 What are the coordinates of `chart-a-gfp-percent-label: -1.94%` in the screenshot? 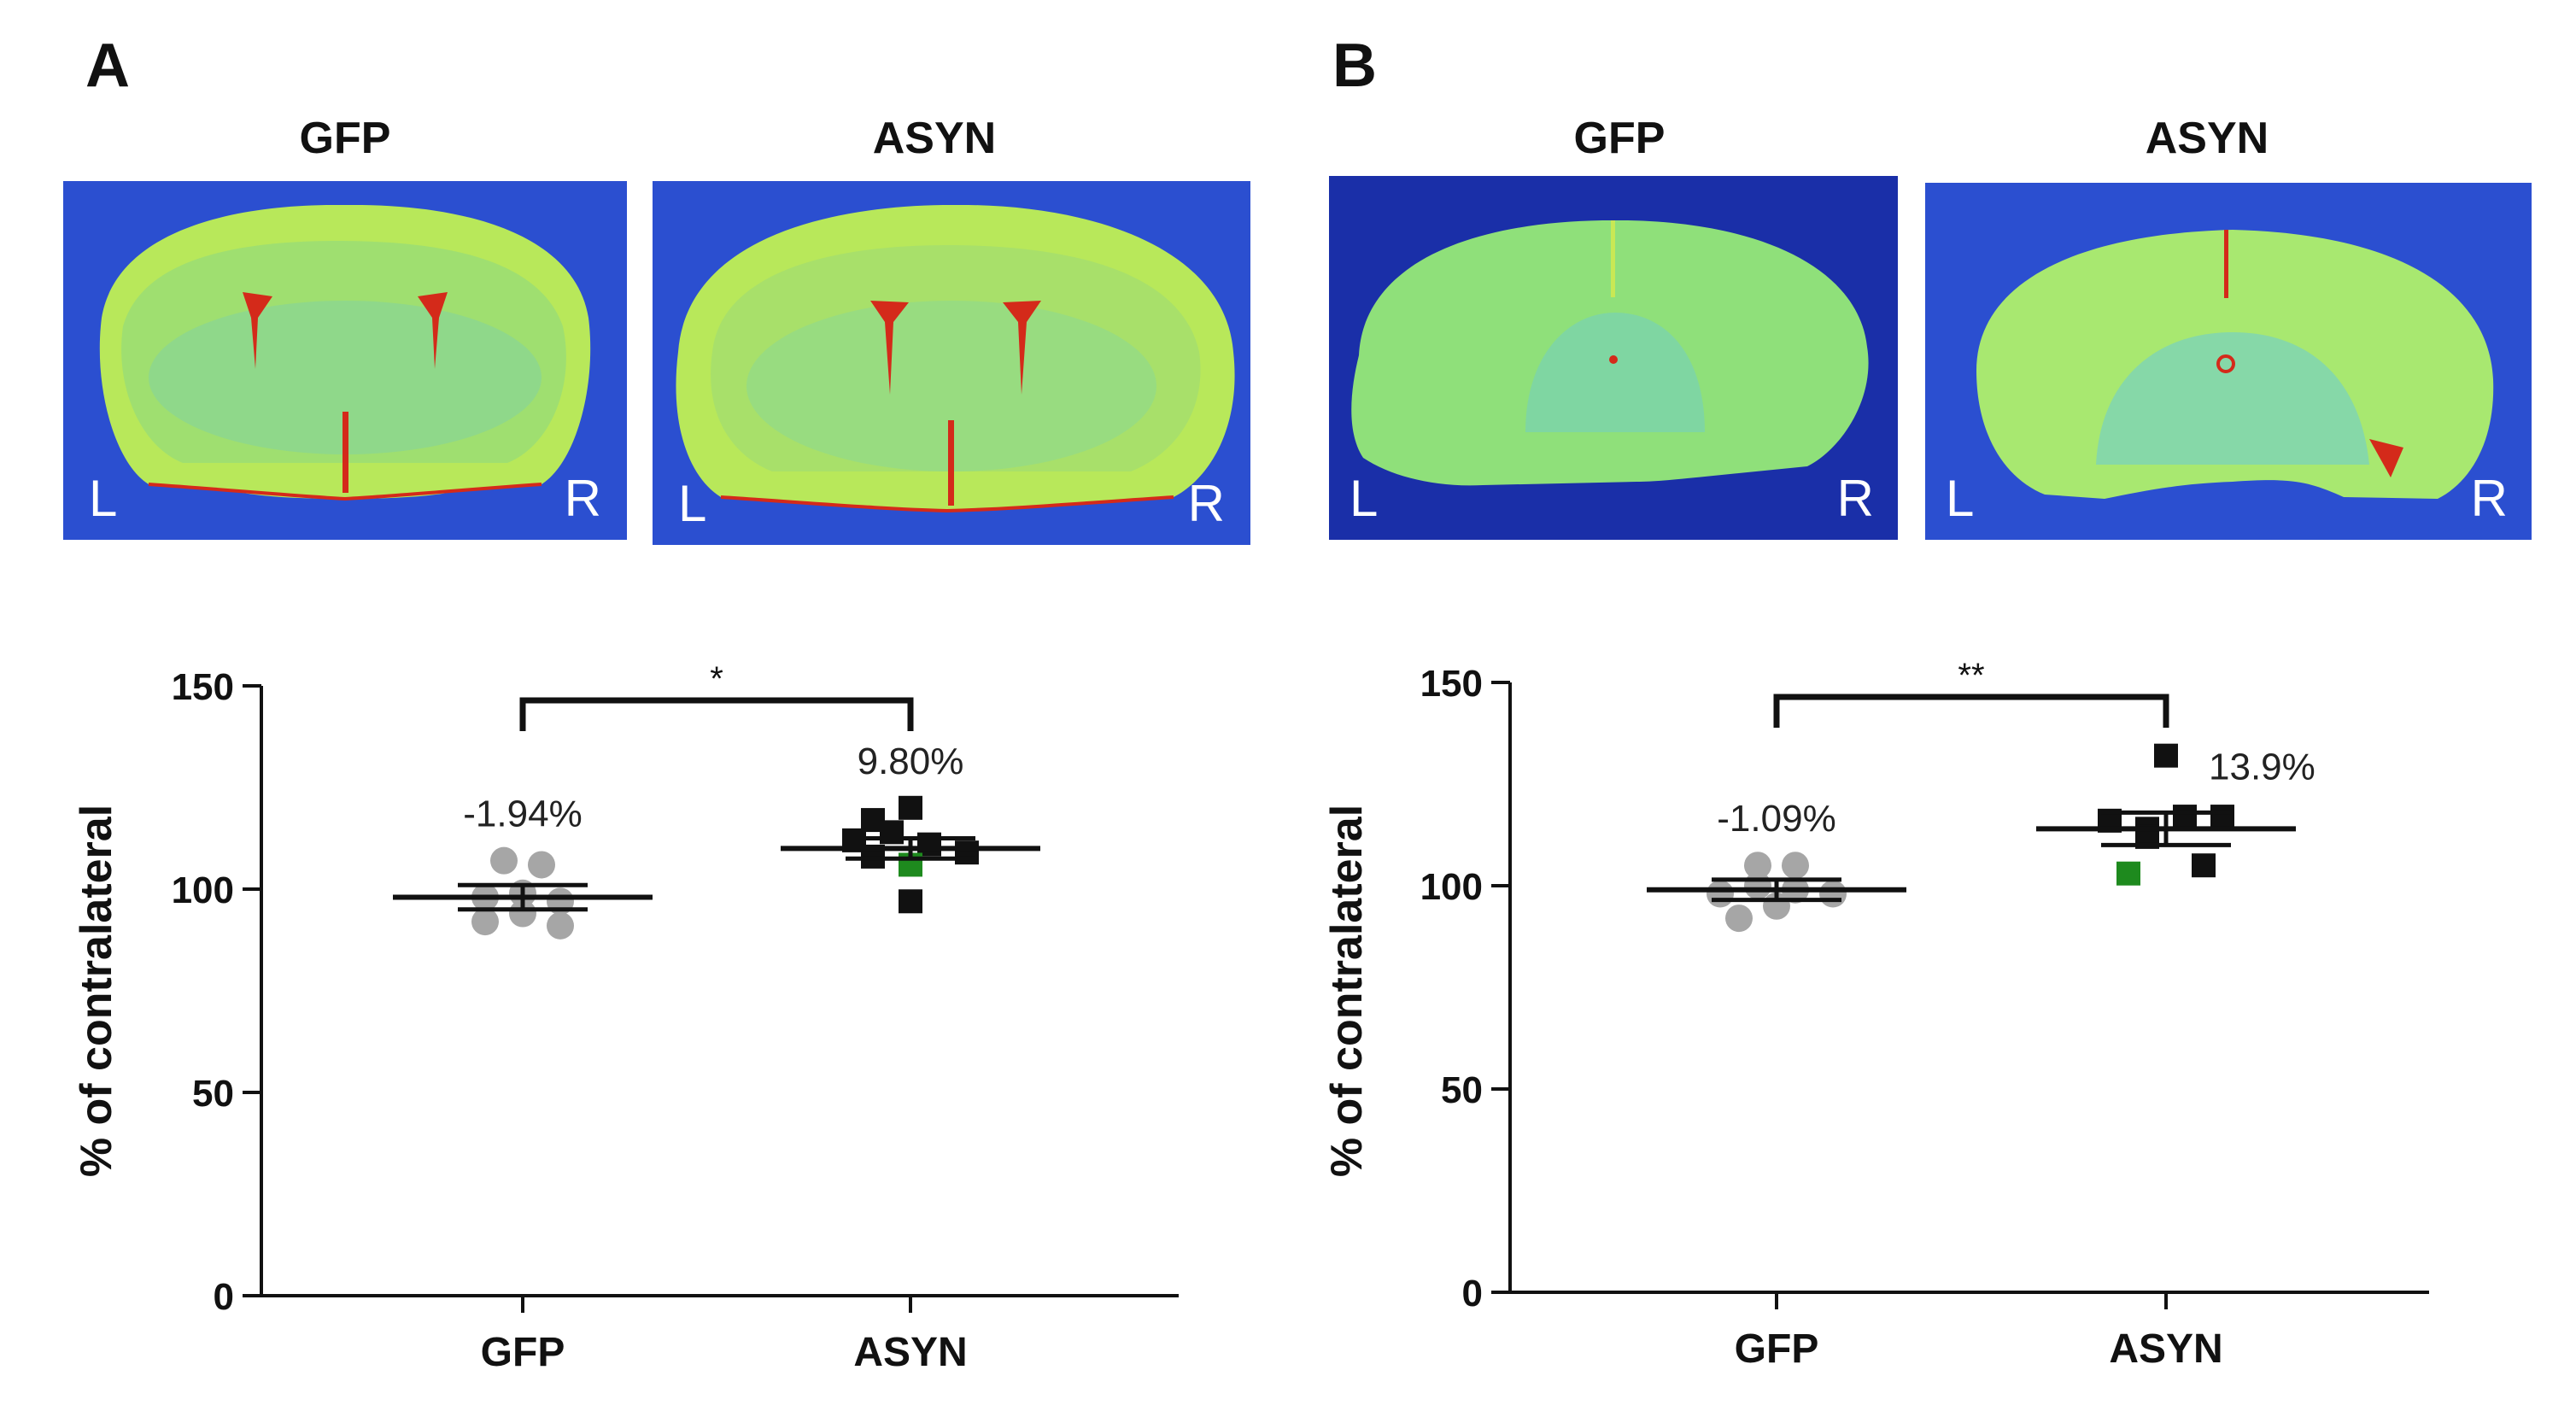 It's located at (522, 814).